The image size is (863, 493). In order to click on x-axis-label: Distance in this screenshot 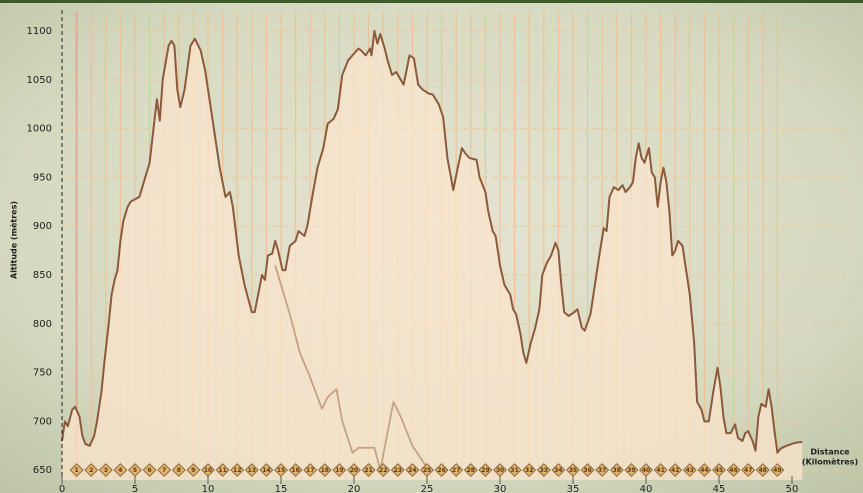, I will do `click(830, 452)`.